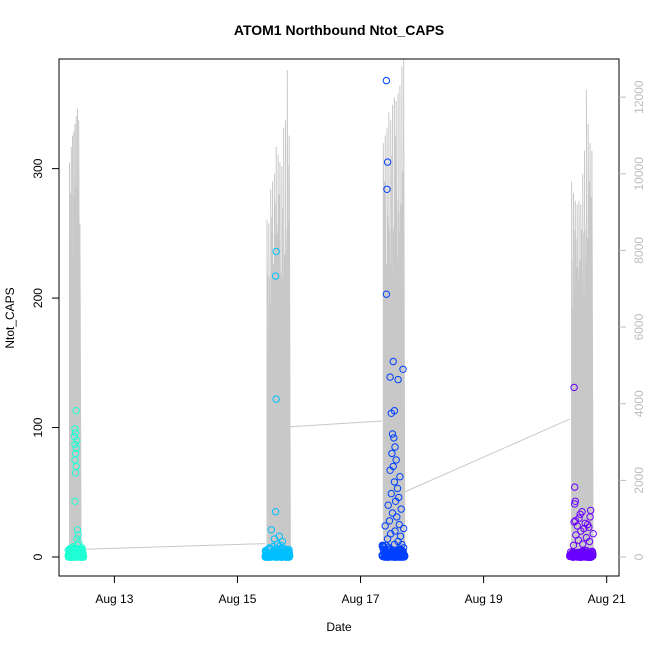 The width and height of the screenshot is (650, 650). I want to click on y2-tick-label: 10000, so click(639, 174).